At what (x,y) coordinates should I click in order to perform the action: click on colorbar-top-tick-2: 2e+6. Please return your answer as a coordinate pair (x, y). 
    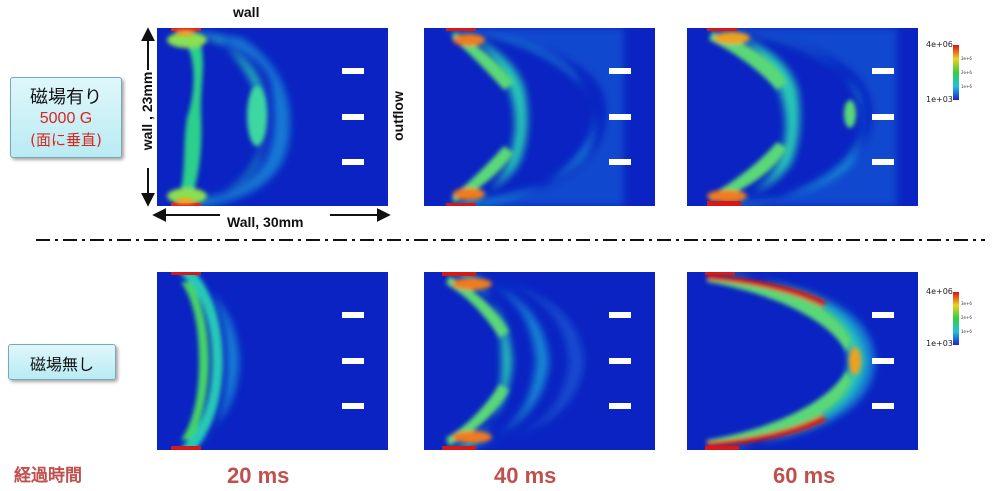
    Looking at the image, I should click on (966, 72).